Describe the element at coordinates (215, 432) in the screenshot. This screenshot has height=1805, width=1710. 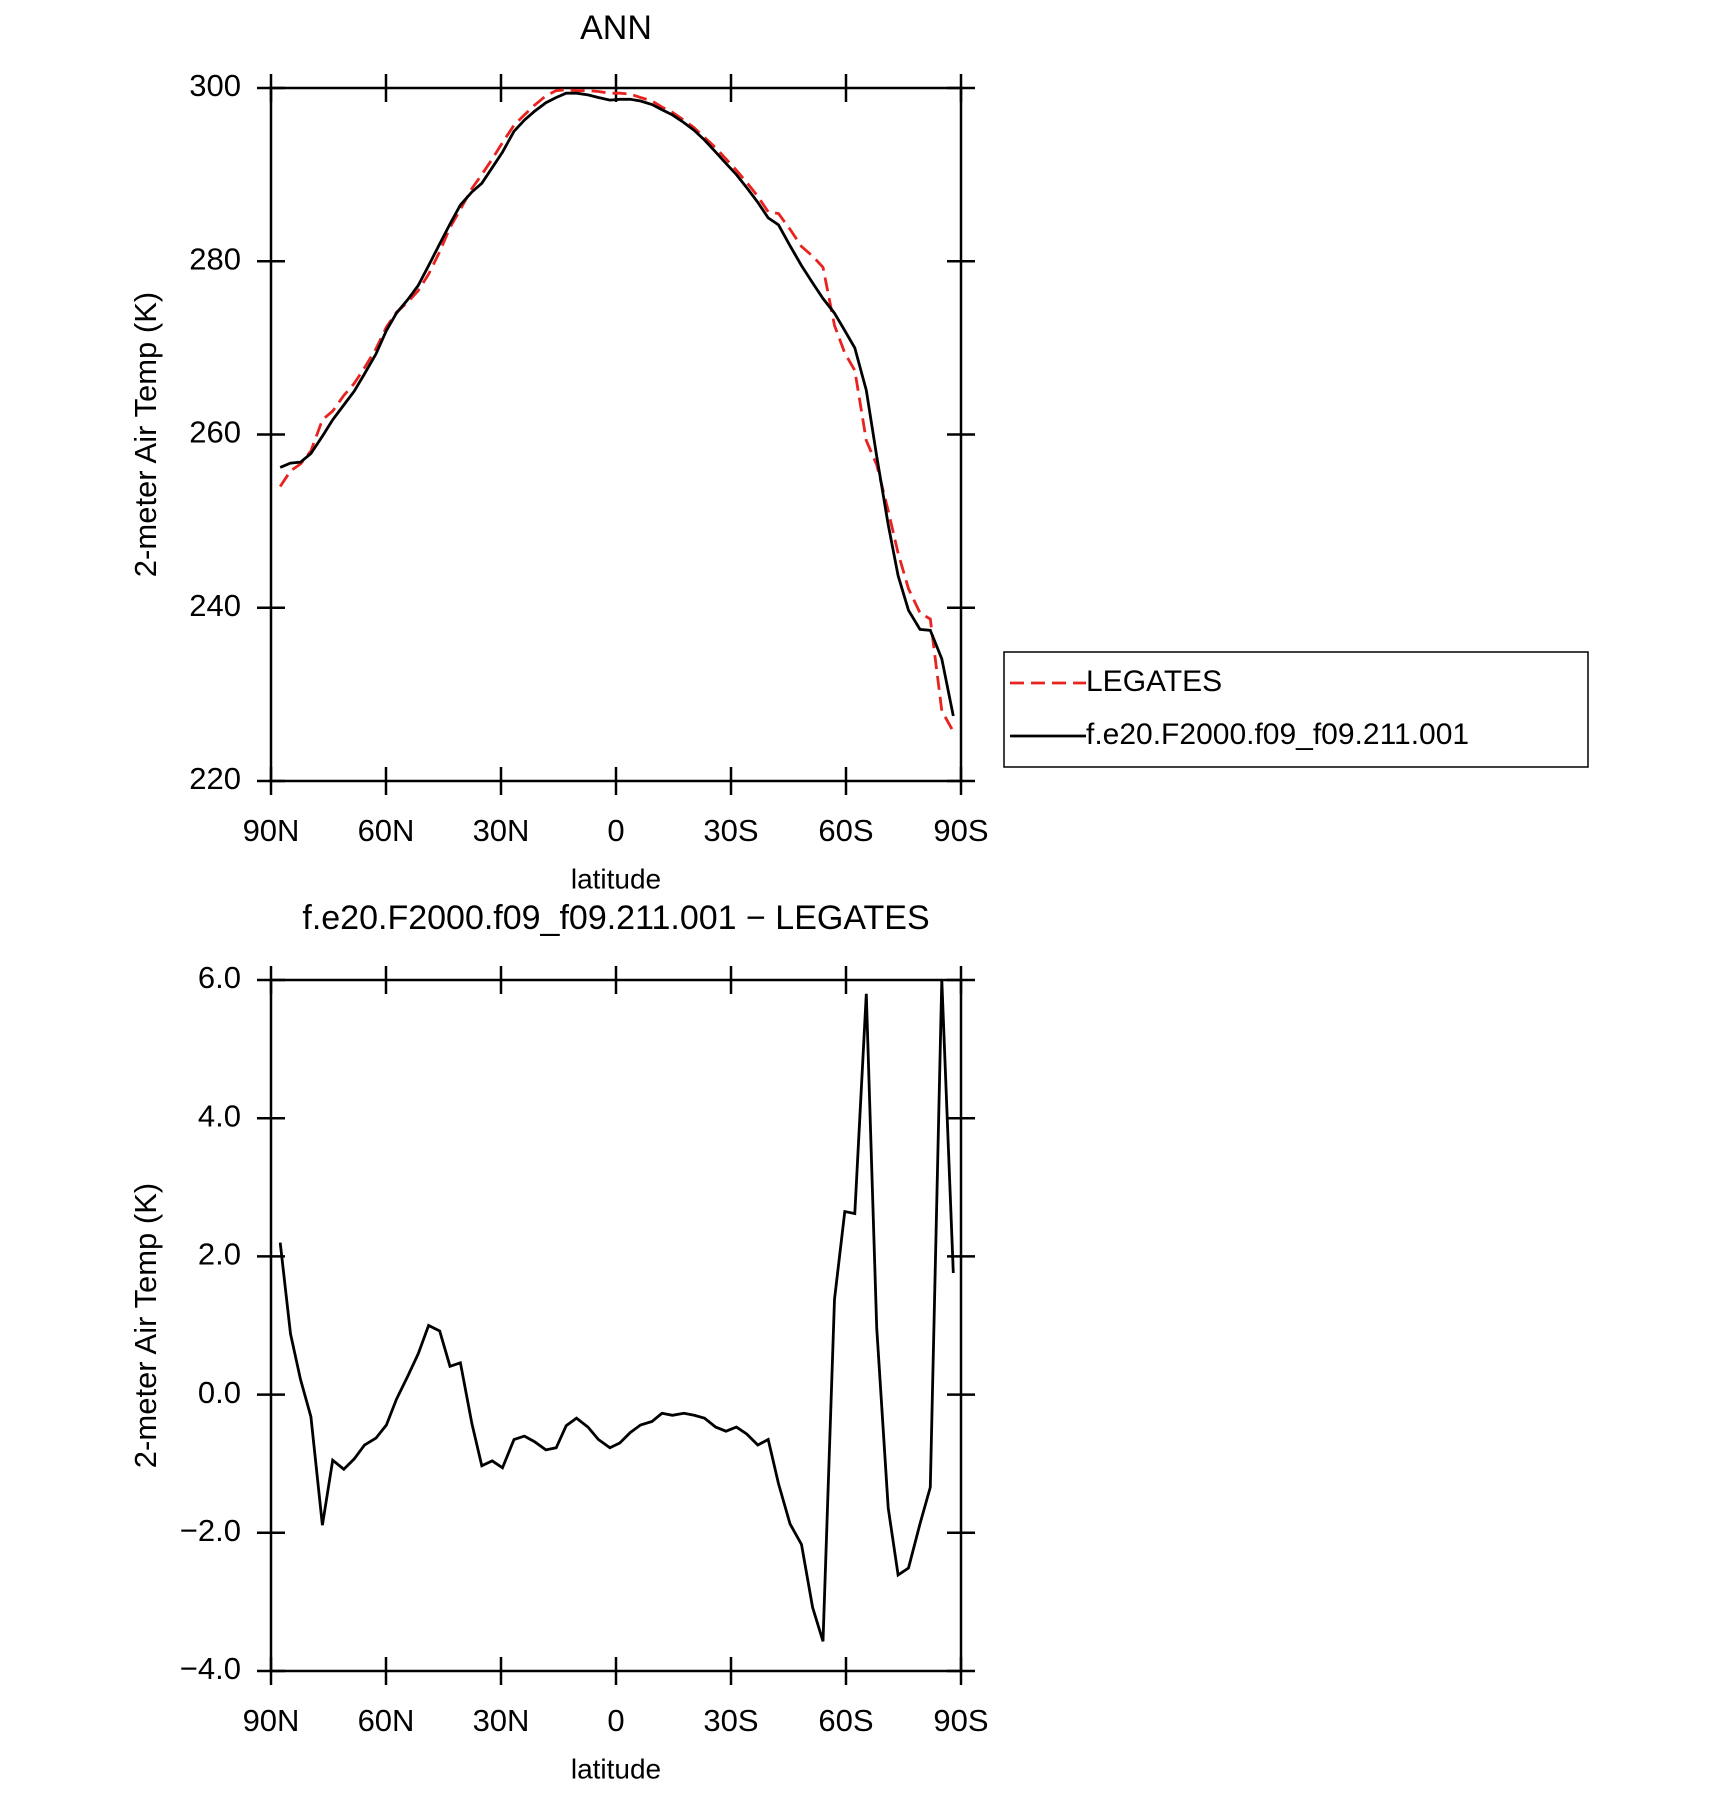
I see `y-tick-label: 260` at that location.